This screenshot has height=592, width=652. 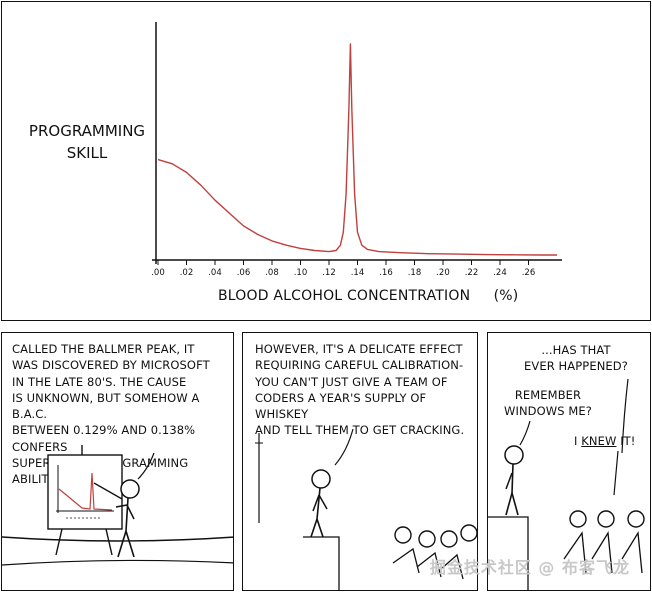 I want to click on speech-3-post: IT!, so click(x=626, y=441).